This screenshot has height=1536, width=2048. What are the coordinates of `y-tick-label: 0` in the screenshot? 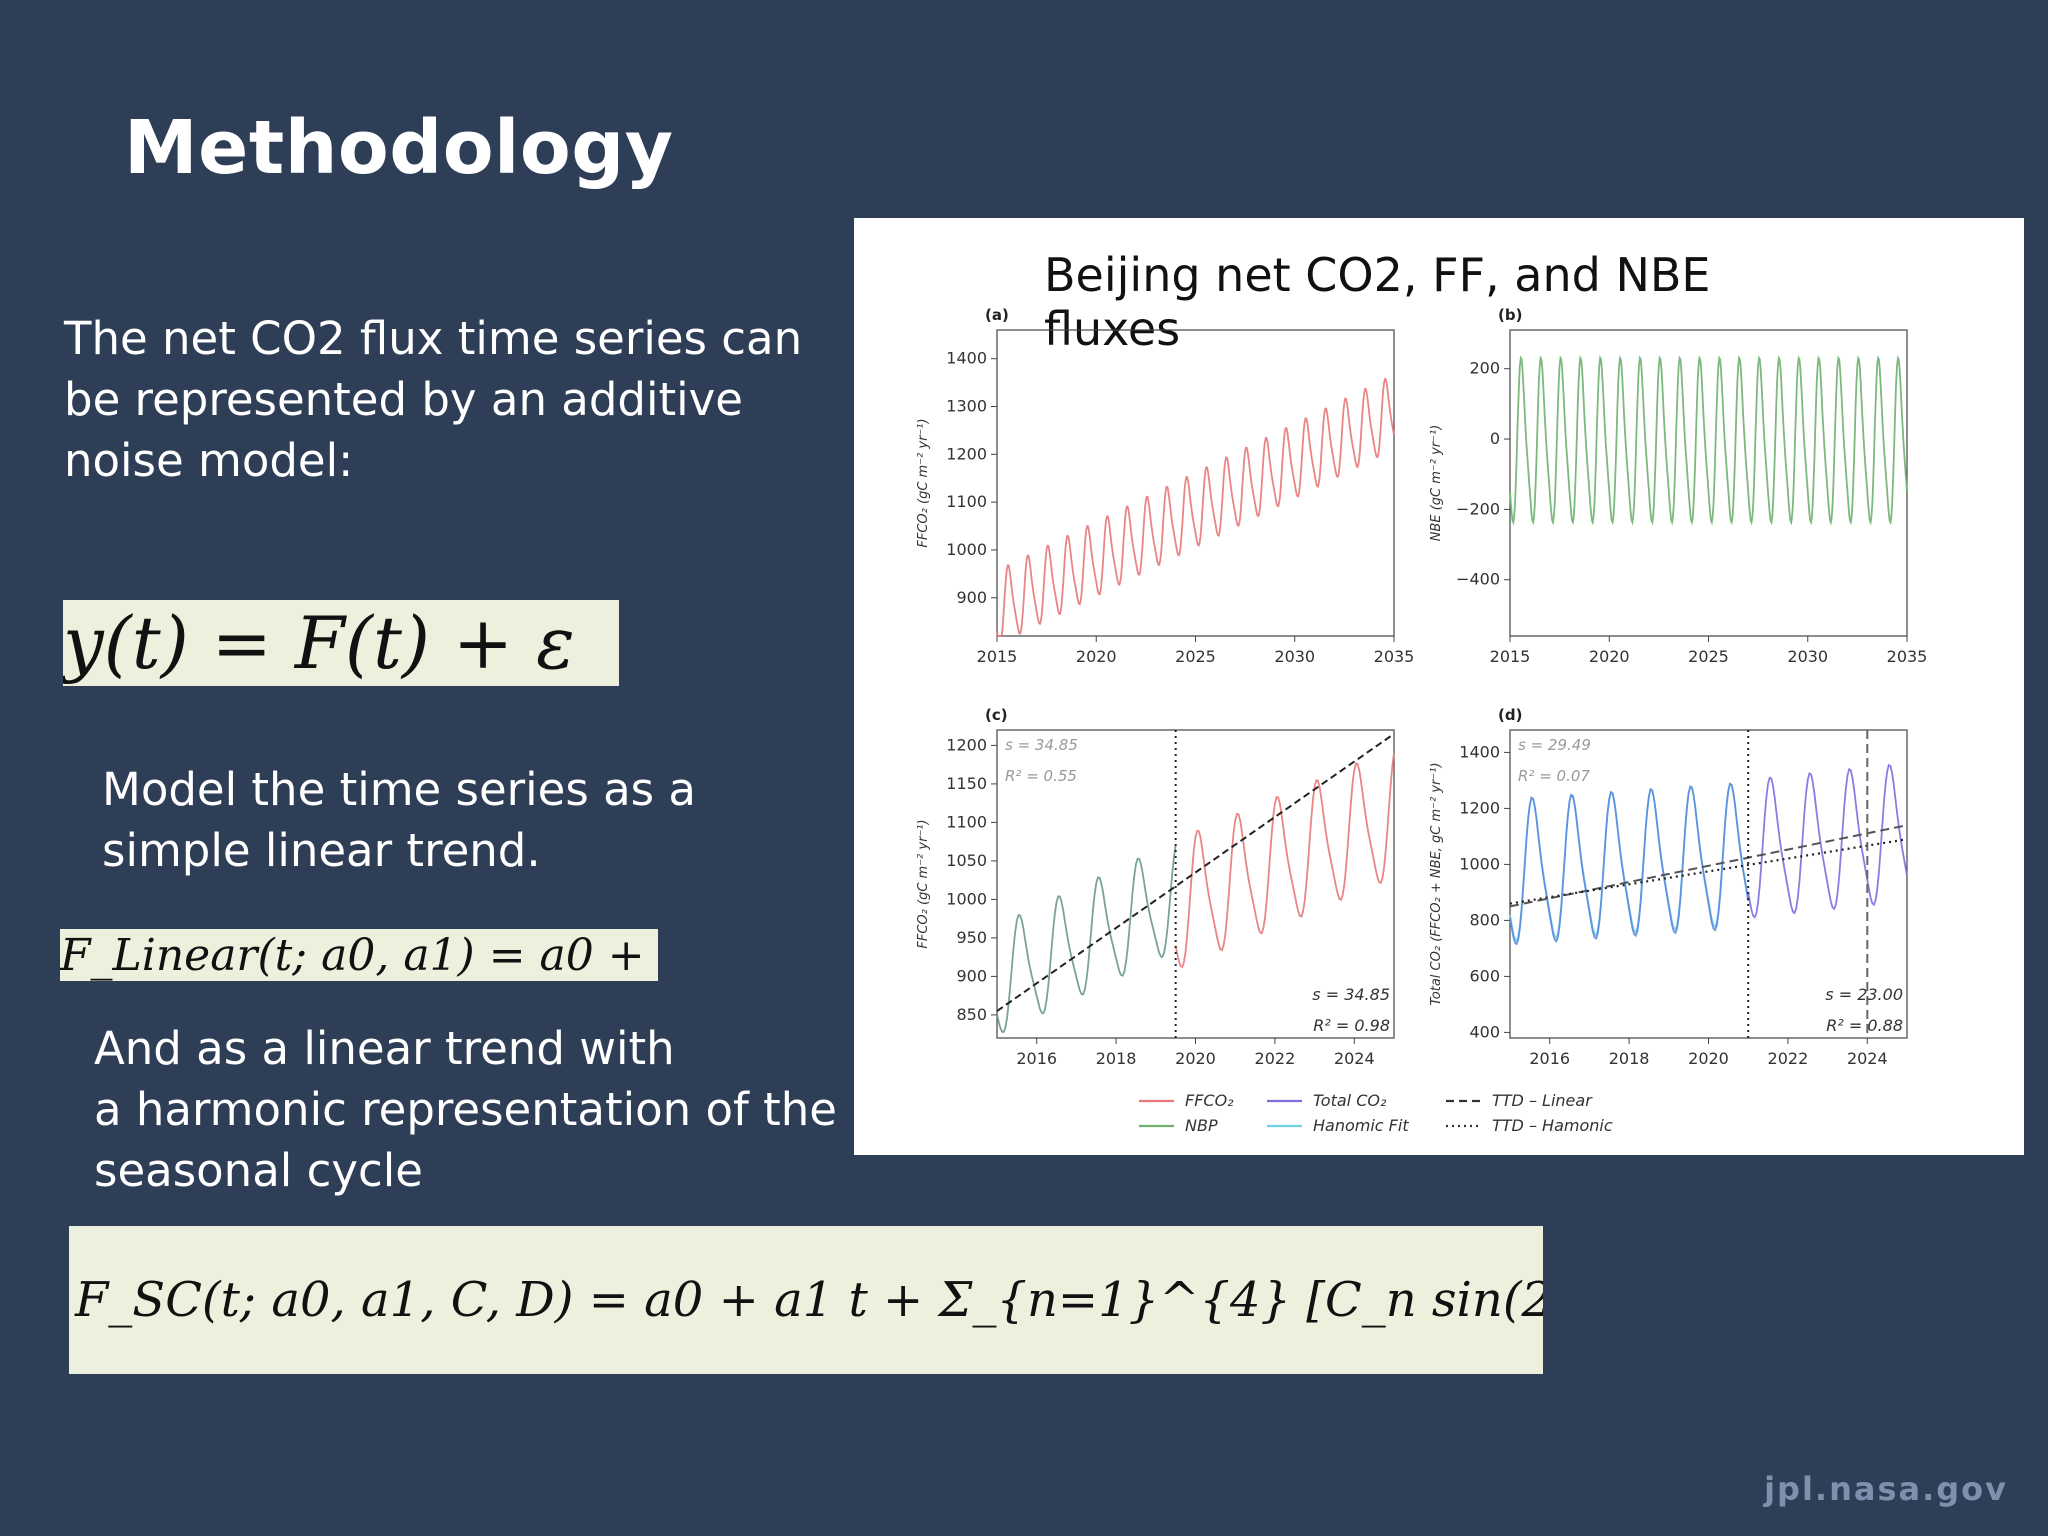 It's located at (1495, 438).